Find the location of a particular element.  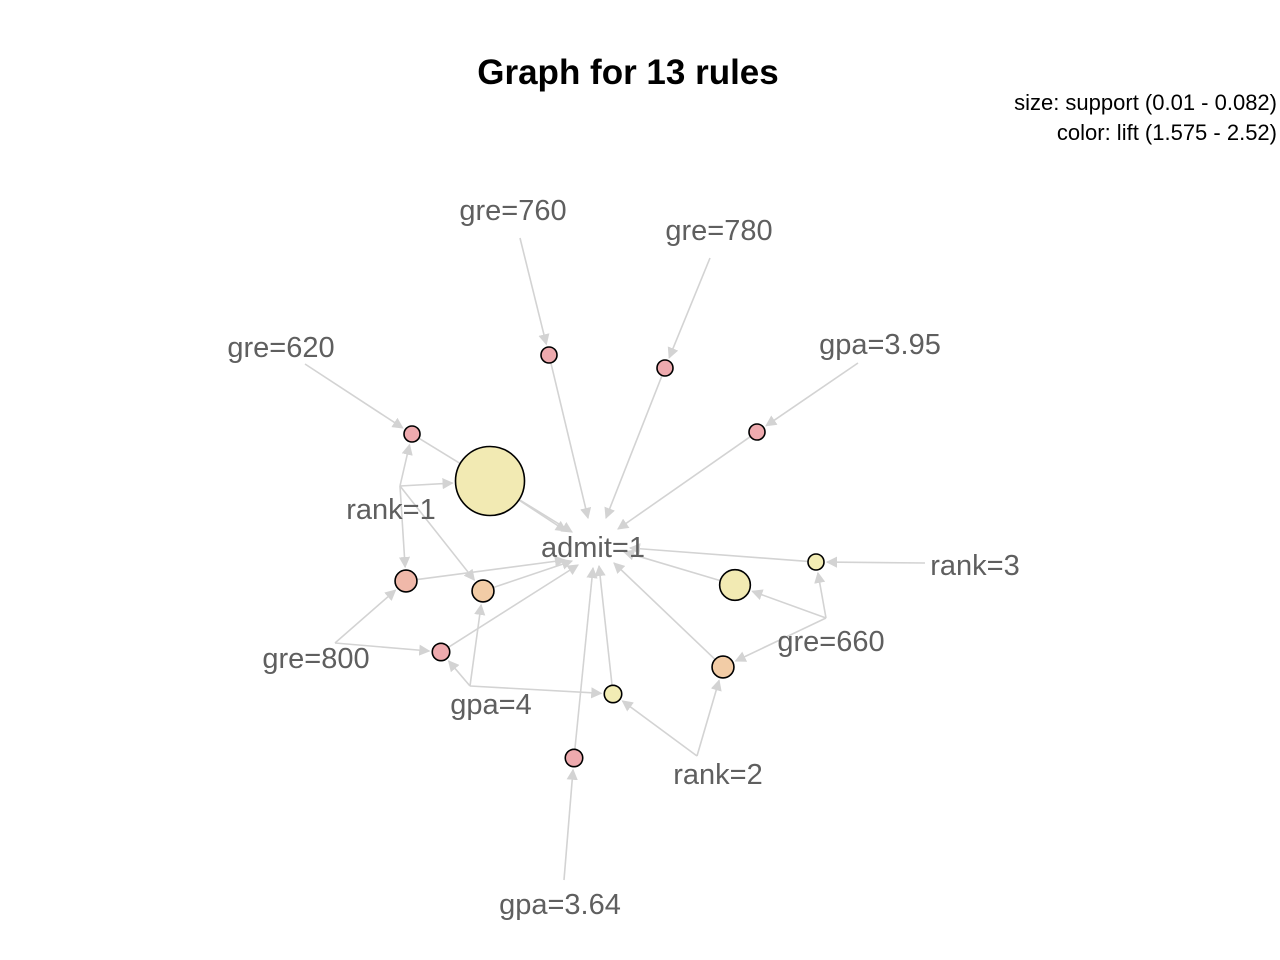

item-label-gpa4: gpa=4 is located at coordinates (490, 705).